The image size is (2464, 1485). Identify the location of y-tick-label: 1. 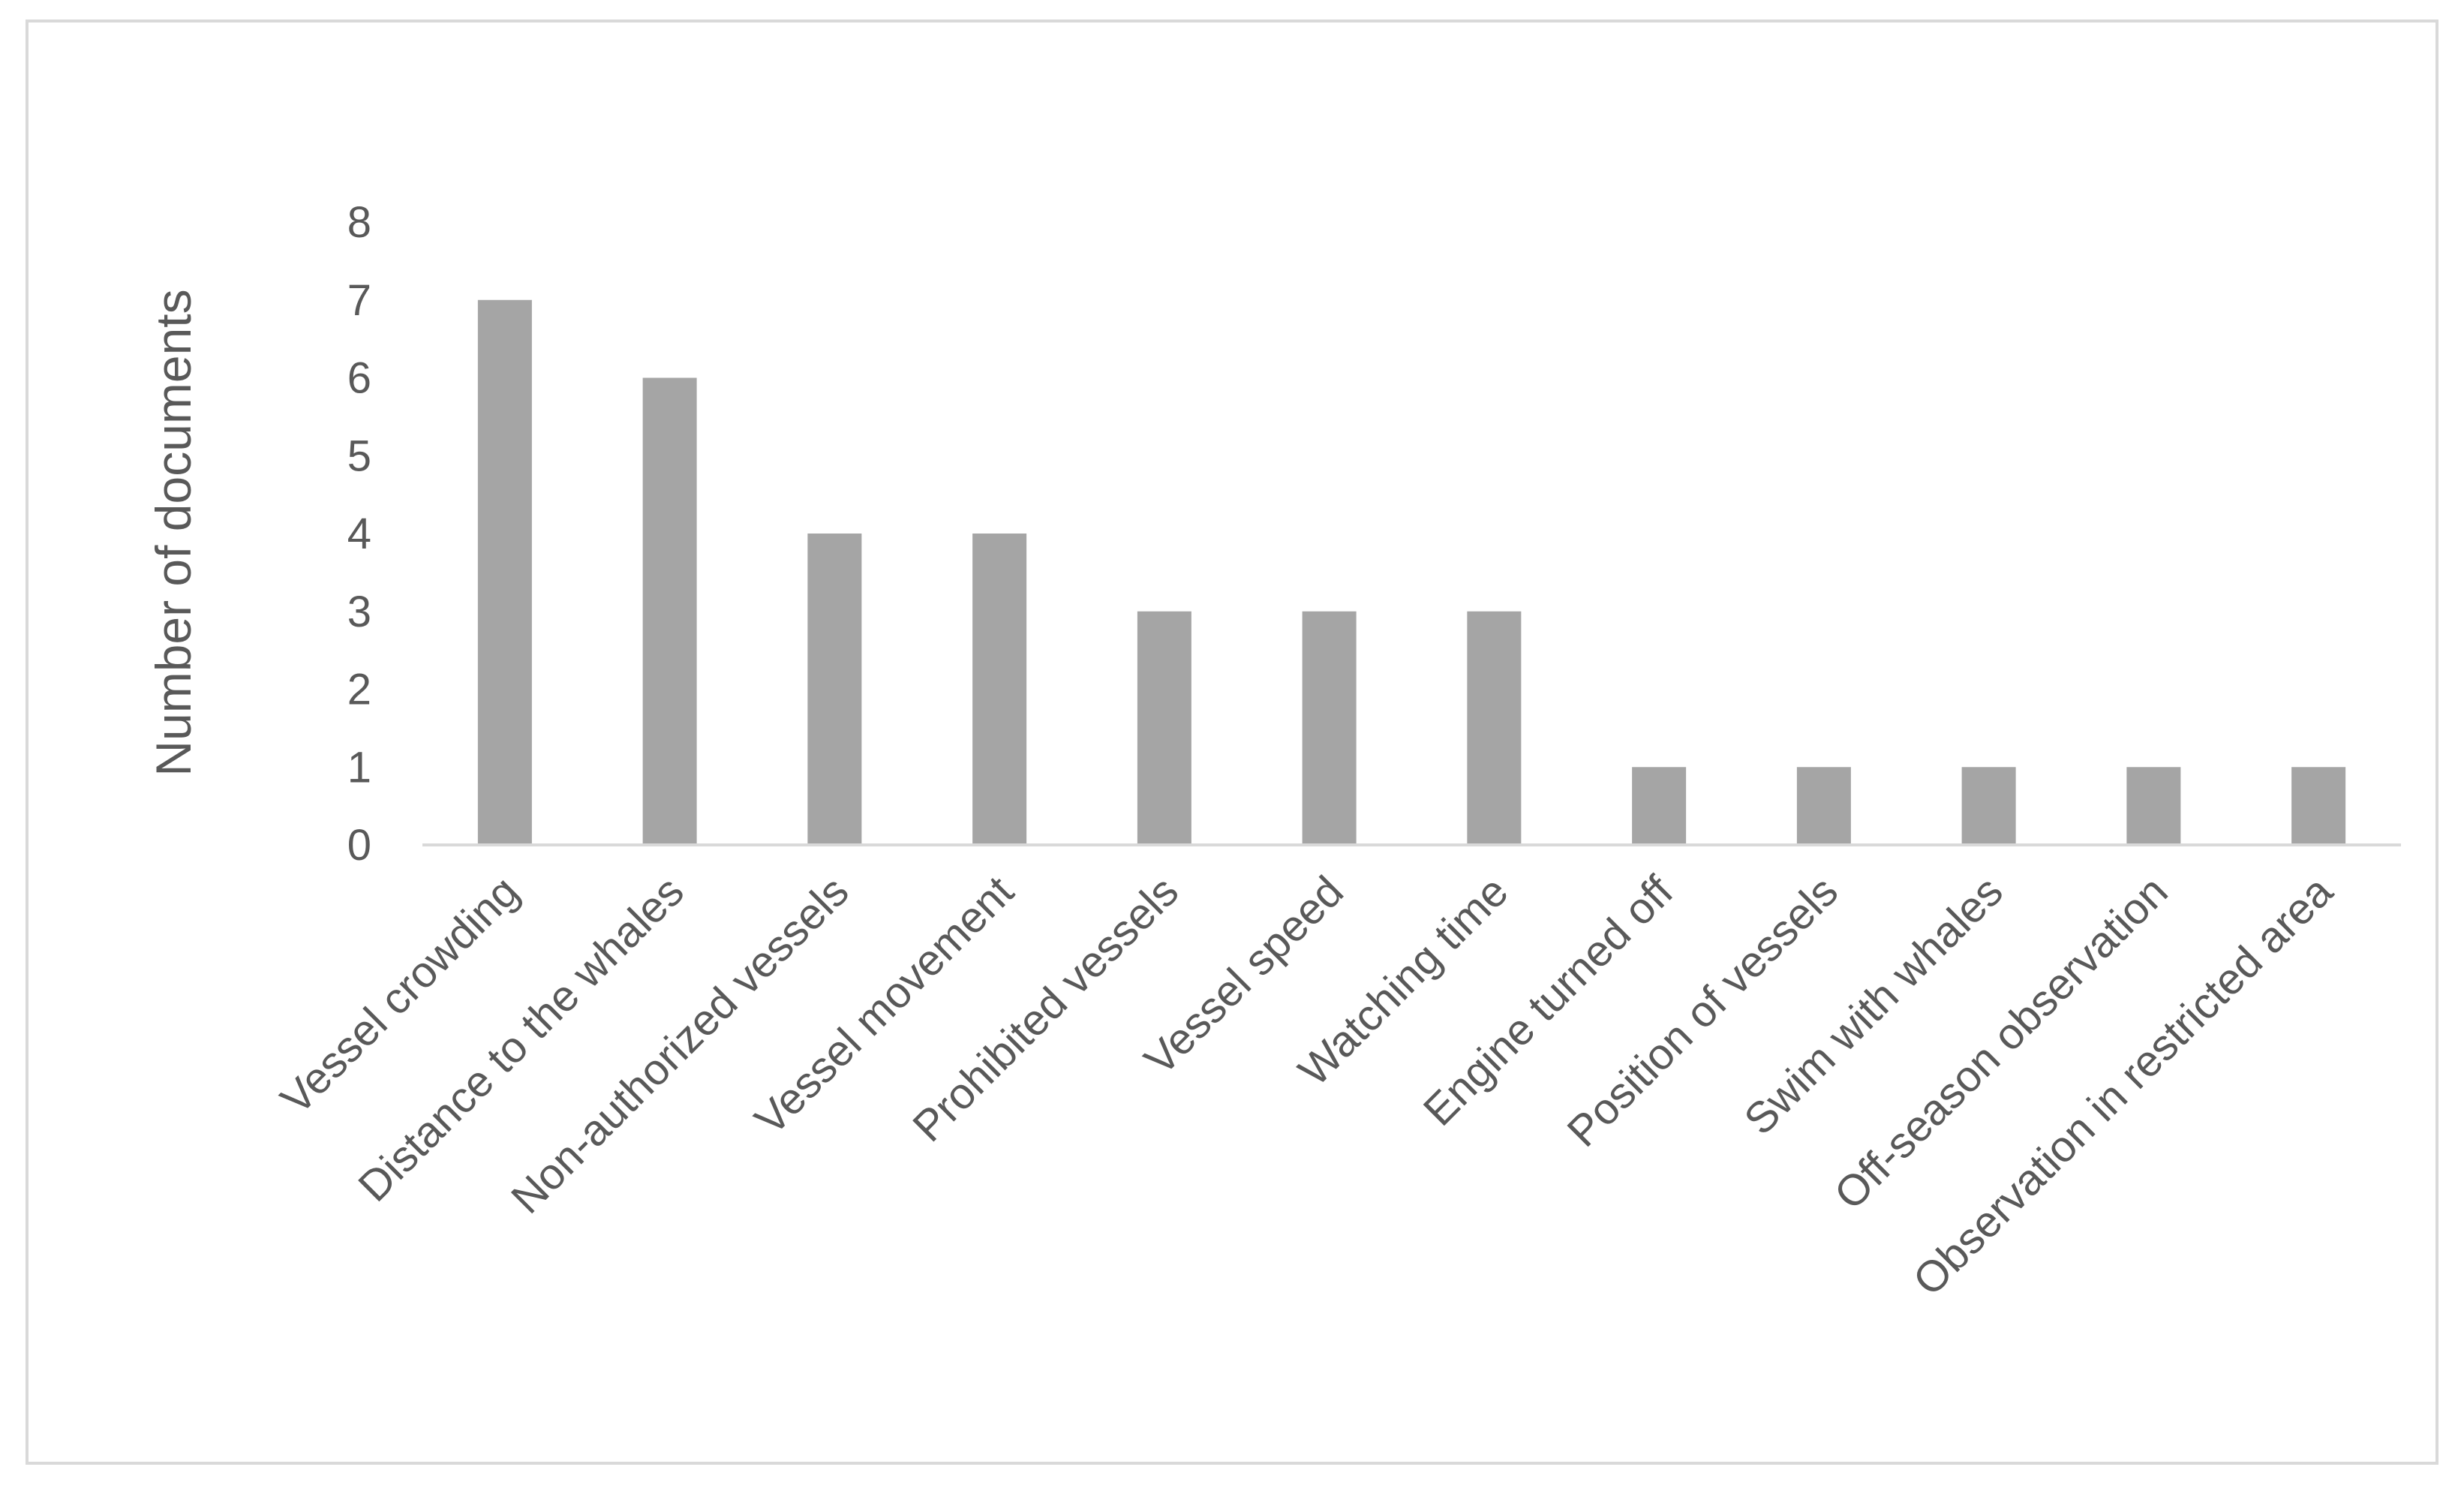
(359, 767).